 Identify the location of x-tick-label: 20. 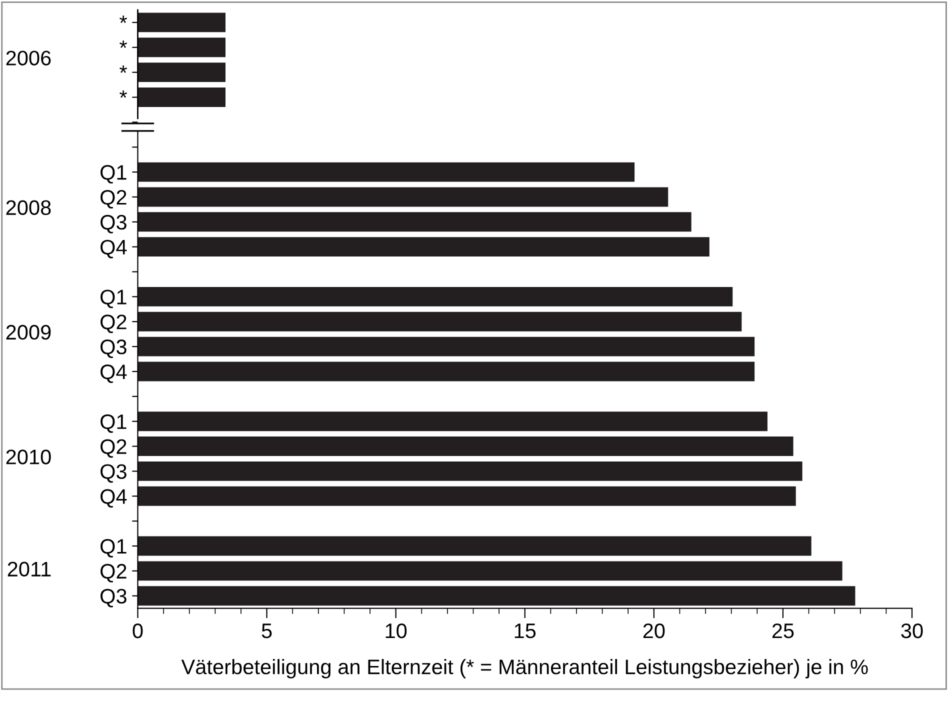
(654, 630).